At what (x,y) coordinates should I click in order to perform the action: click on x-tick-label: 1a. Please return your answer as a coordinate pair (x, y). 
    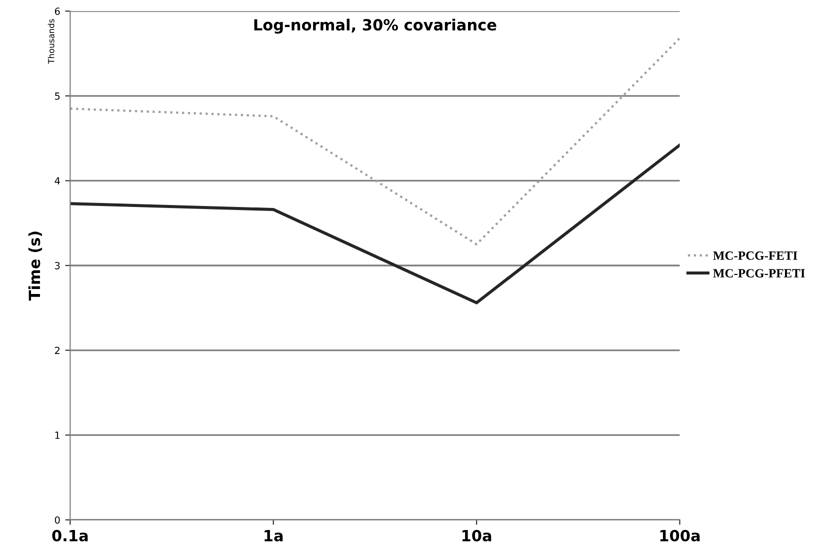
    Looking at the image, I should click on (273, 536).